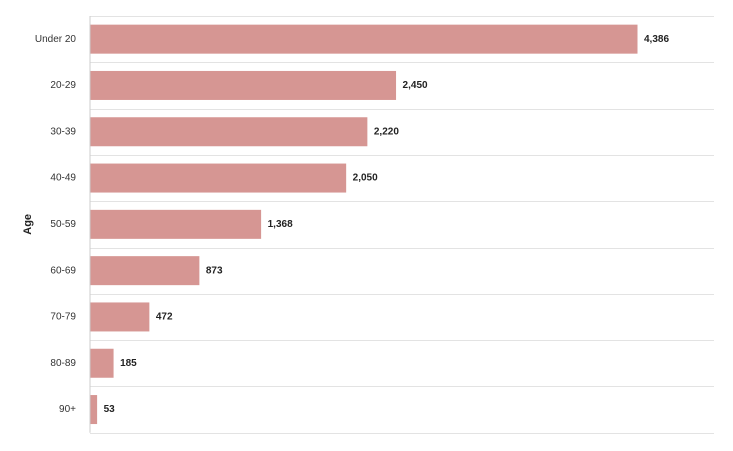  Describe the element at coordinates (63, 131) in the screenshot. I see `category-label: 30-39` at that location.